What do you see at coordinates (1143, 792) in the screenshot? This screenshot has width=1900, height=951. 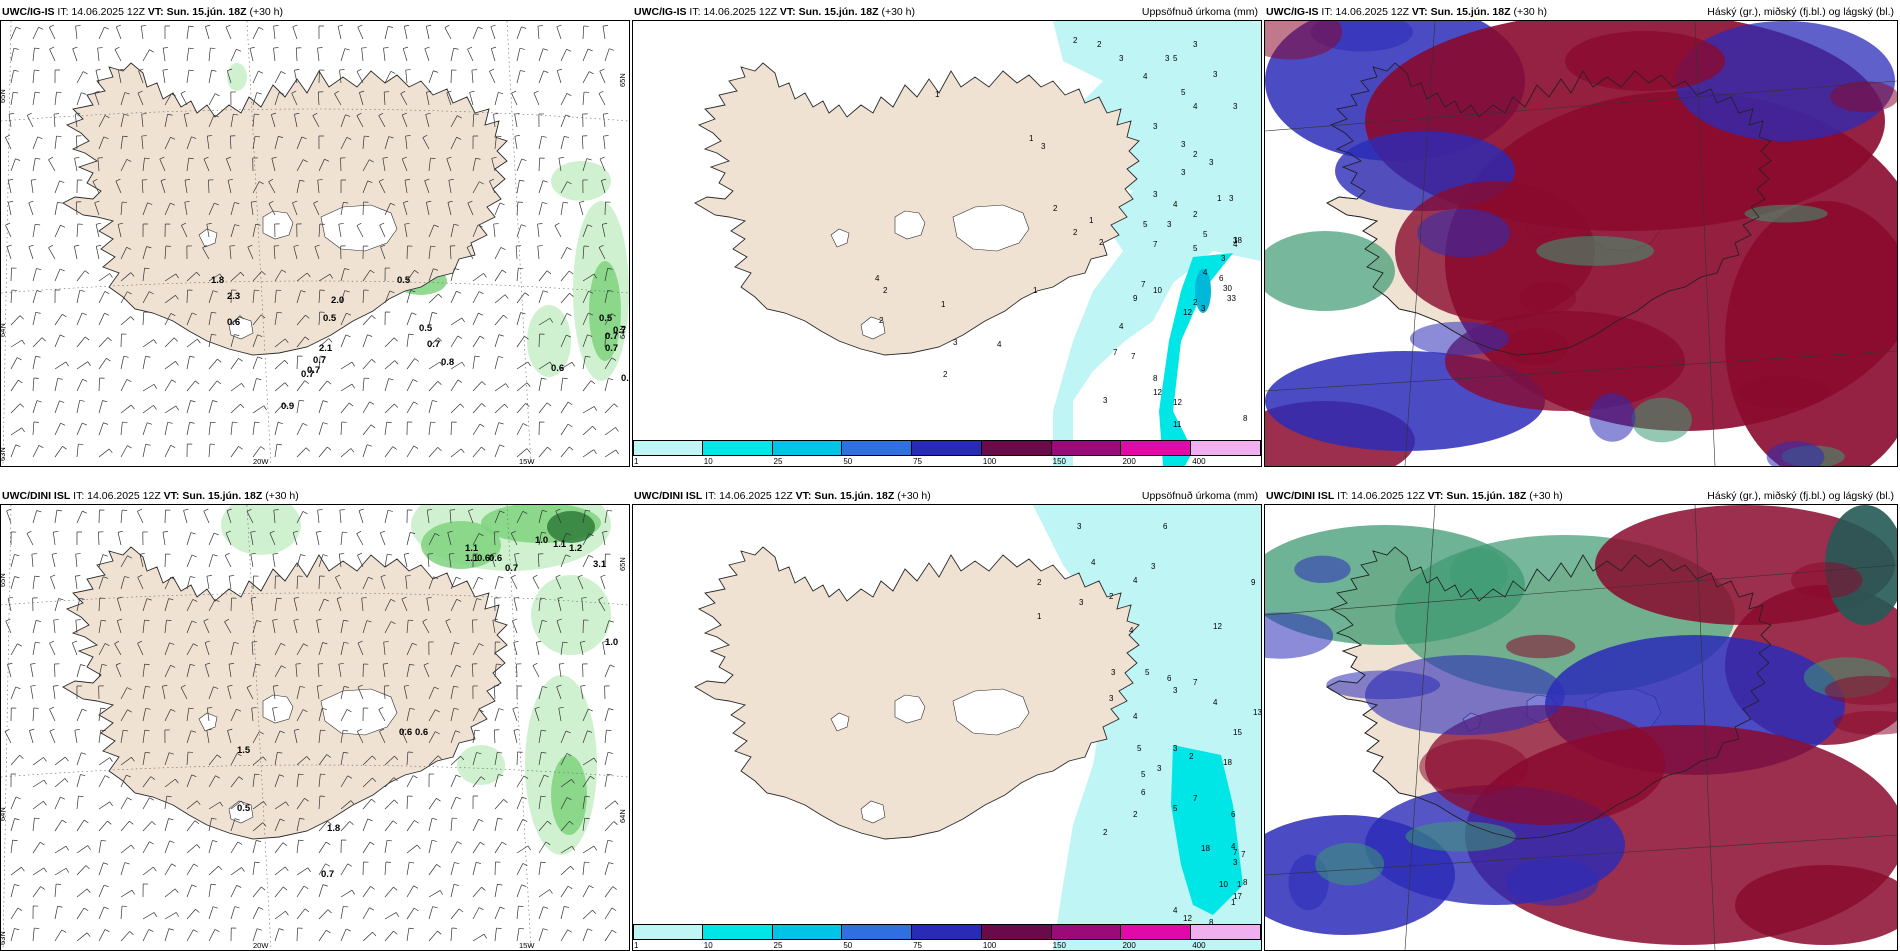 I see `precip-value-label: 6` at bounding box center [1143, 792].